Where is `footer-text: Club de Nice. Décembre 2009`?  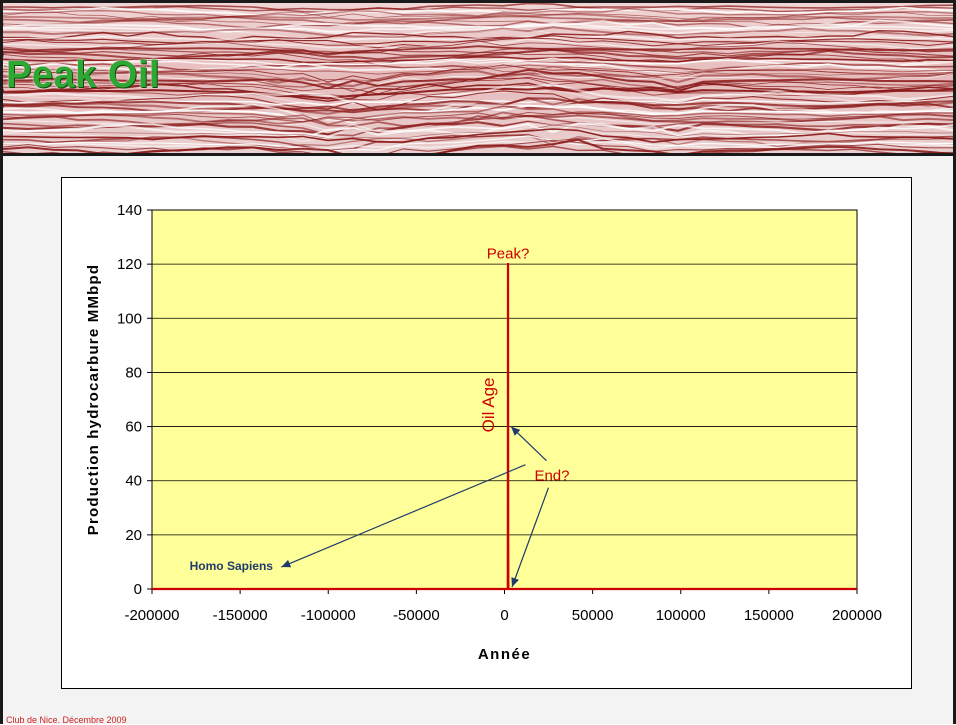 footer-text: Club de Nice. Décembre 2009 is located at coordinates (66, 720).